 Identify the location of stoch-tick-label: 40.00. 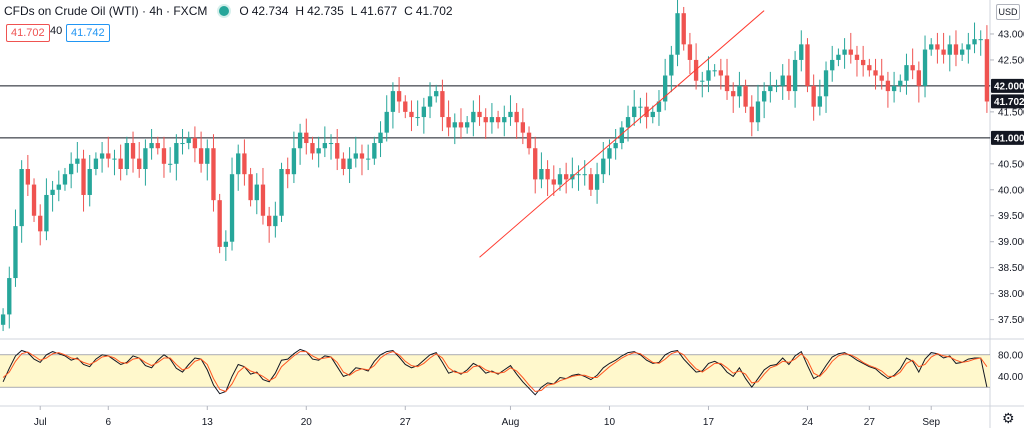
(1010, 377).